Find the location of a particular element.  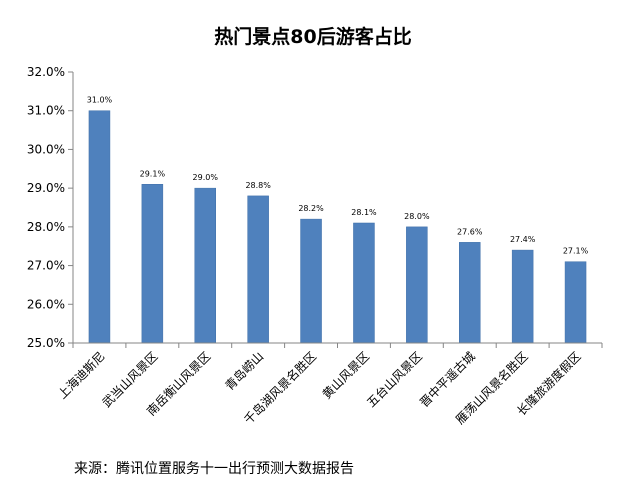

data-label: 28.2% is located at coordinates (311, 208).